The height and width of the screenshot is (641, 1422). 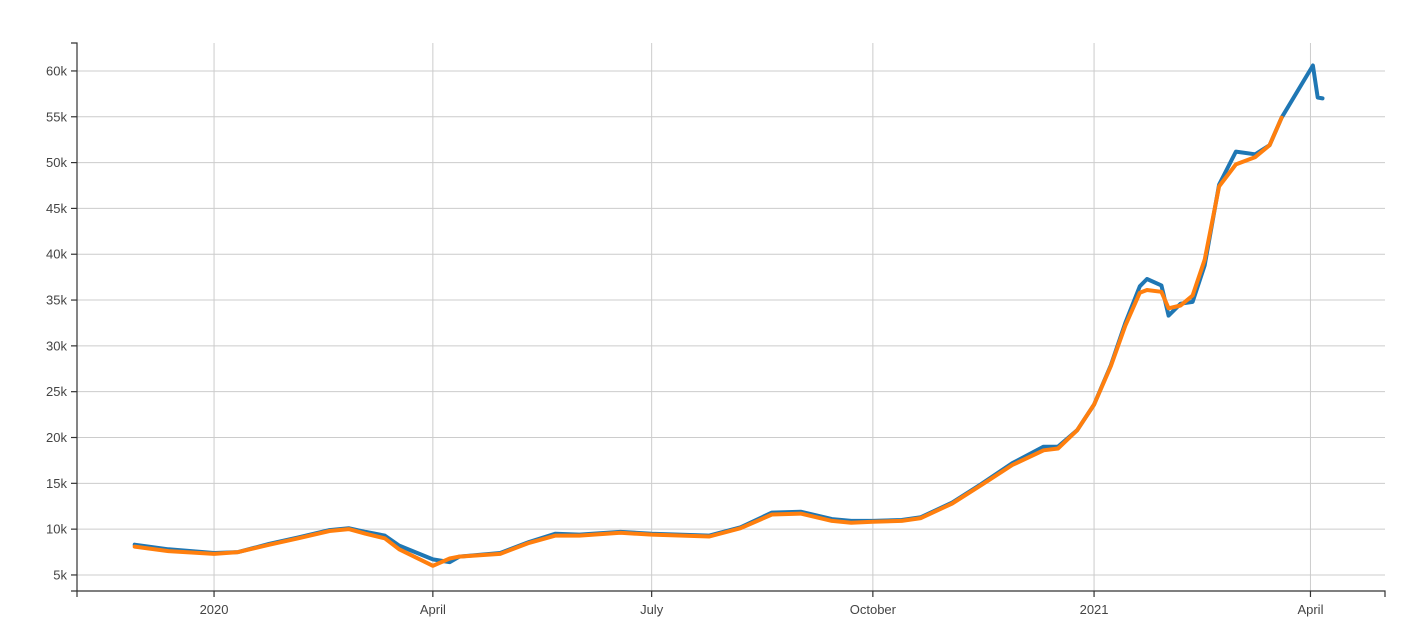 What do you see at coordinates (56, 345) in the screenshot?
I see `y-tick-label: 30k` at bounding box center [56, 345].